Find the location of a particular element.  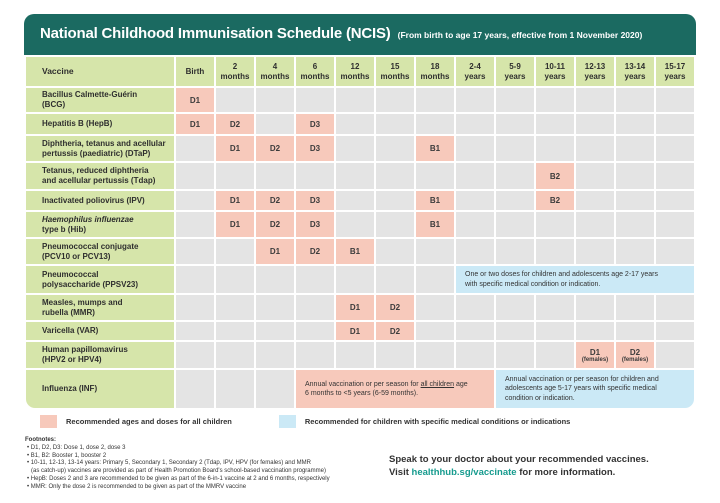

dose-cell-hib-4m: D2 is located at coordinates (275, 224).